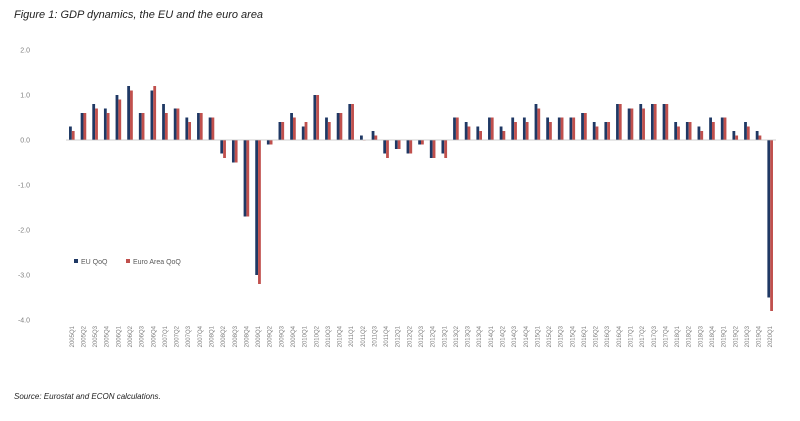  I want to click on x-tick-label: 2007Q3, so click(189, 336).